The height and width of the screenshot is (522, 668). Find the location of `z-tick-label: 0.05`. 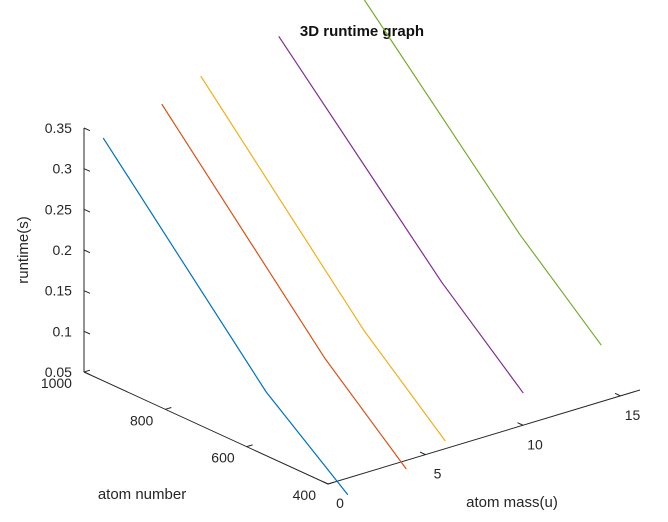

z-tick-label: 0.05 is located at coordinates (58, 372).